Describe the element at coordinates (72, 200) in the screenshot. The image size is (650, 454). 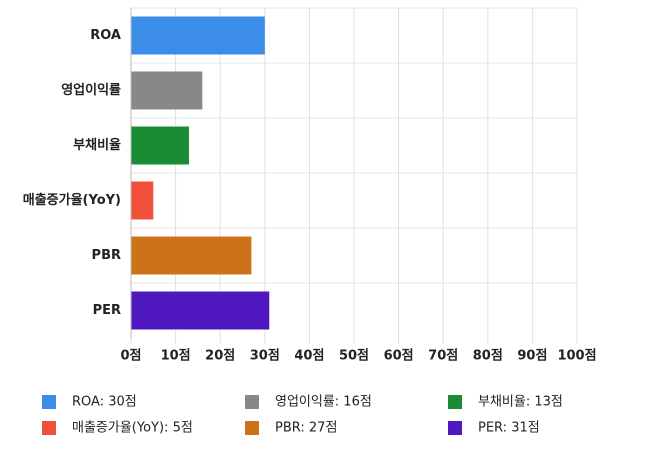
I see `y-tick-label: 매출증가율(YoY)` at that location.